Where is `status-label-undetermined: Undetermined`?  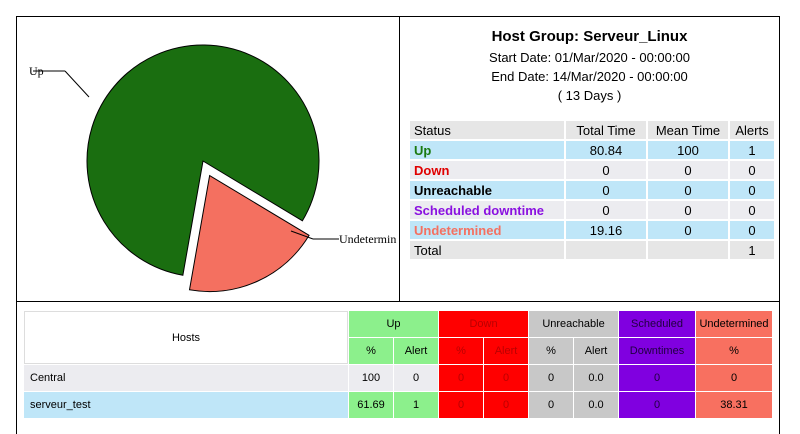 status-label-undetermined: Undetermined is located at coordinates (487, 230).